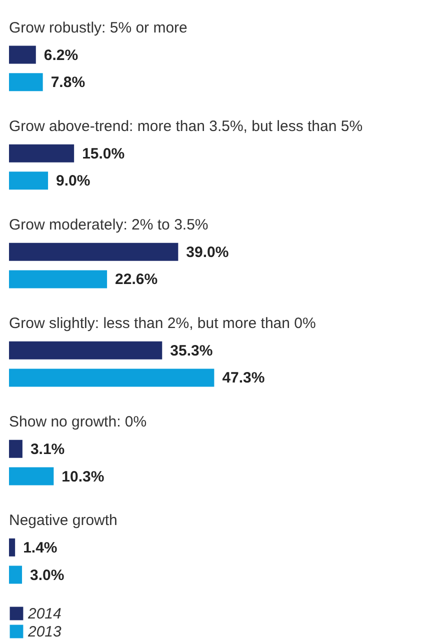 The width and height of the screenshot is (446, 644). What do you see at coordinates (78, 422) in the screenshot?
I see `y-tick-label: Show no growth: 0%` at bounding box center [78, 422].